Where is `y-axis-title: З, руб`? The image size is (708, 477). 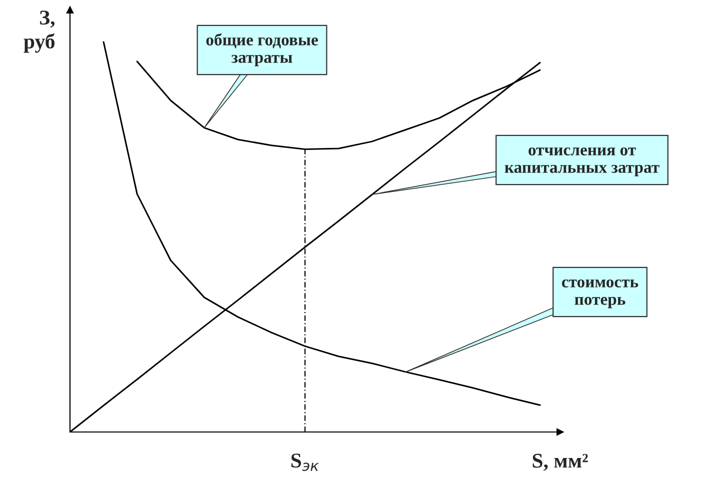 y-axis-title: З, руб is located at coordinates (39, 31).